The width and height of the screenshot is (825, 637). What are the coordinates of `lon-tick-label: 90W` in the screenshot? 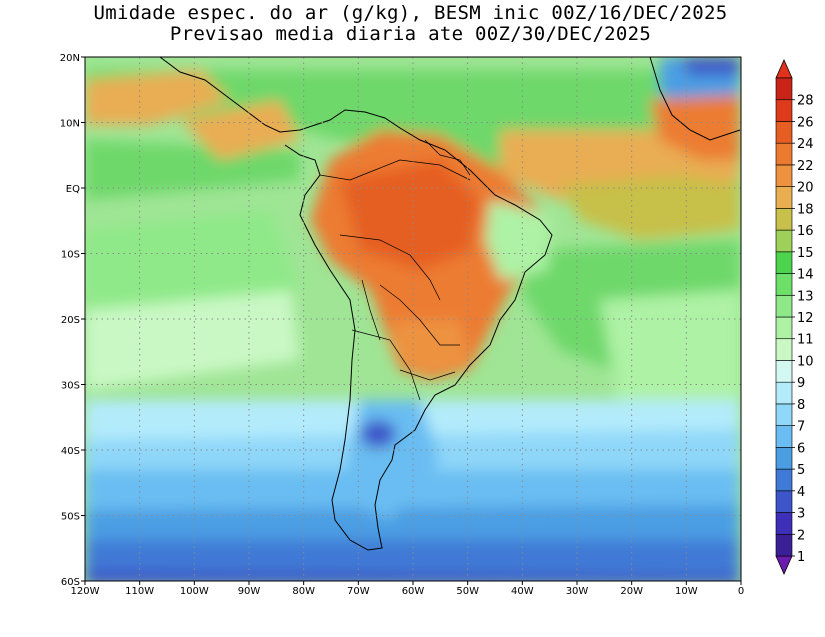 It's located at (249, 591).